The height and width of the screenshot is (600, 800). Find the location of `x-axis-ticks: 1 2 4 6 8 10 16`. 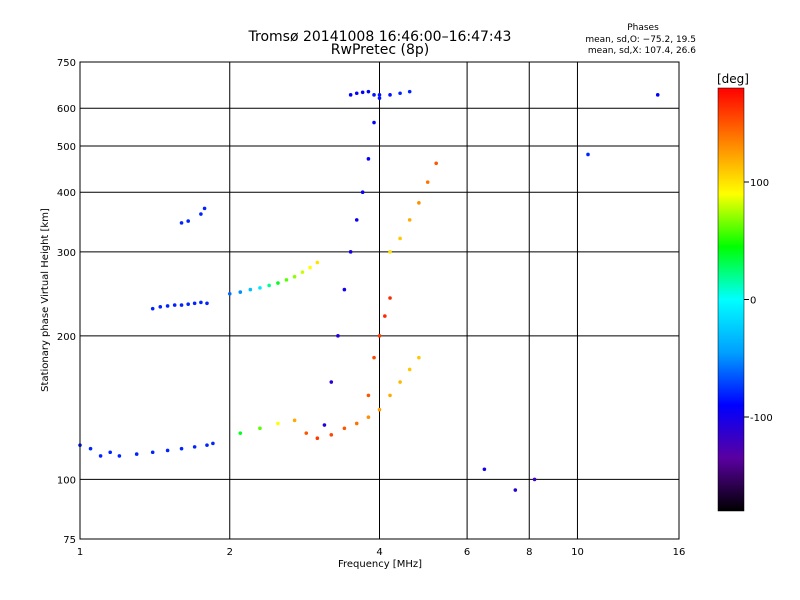

x-axis-ticks: 1 2 4 6 8 10 16 is located at coordinates (381, 552).